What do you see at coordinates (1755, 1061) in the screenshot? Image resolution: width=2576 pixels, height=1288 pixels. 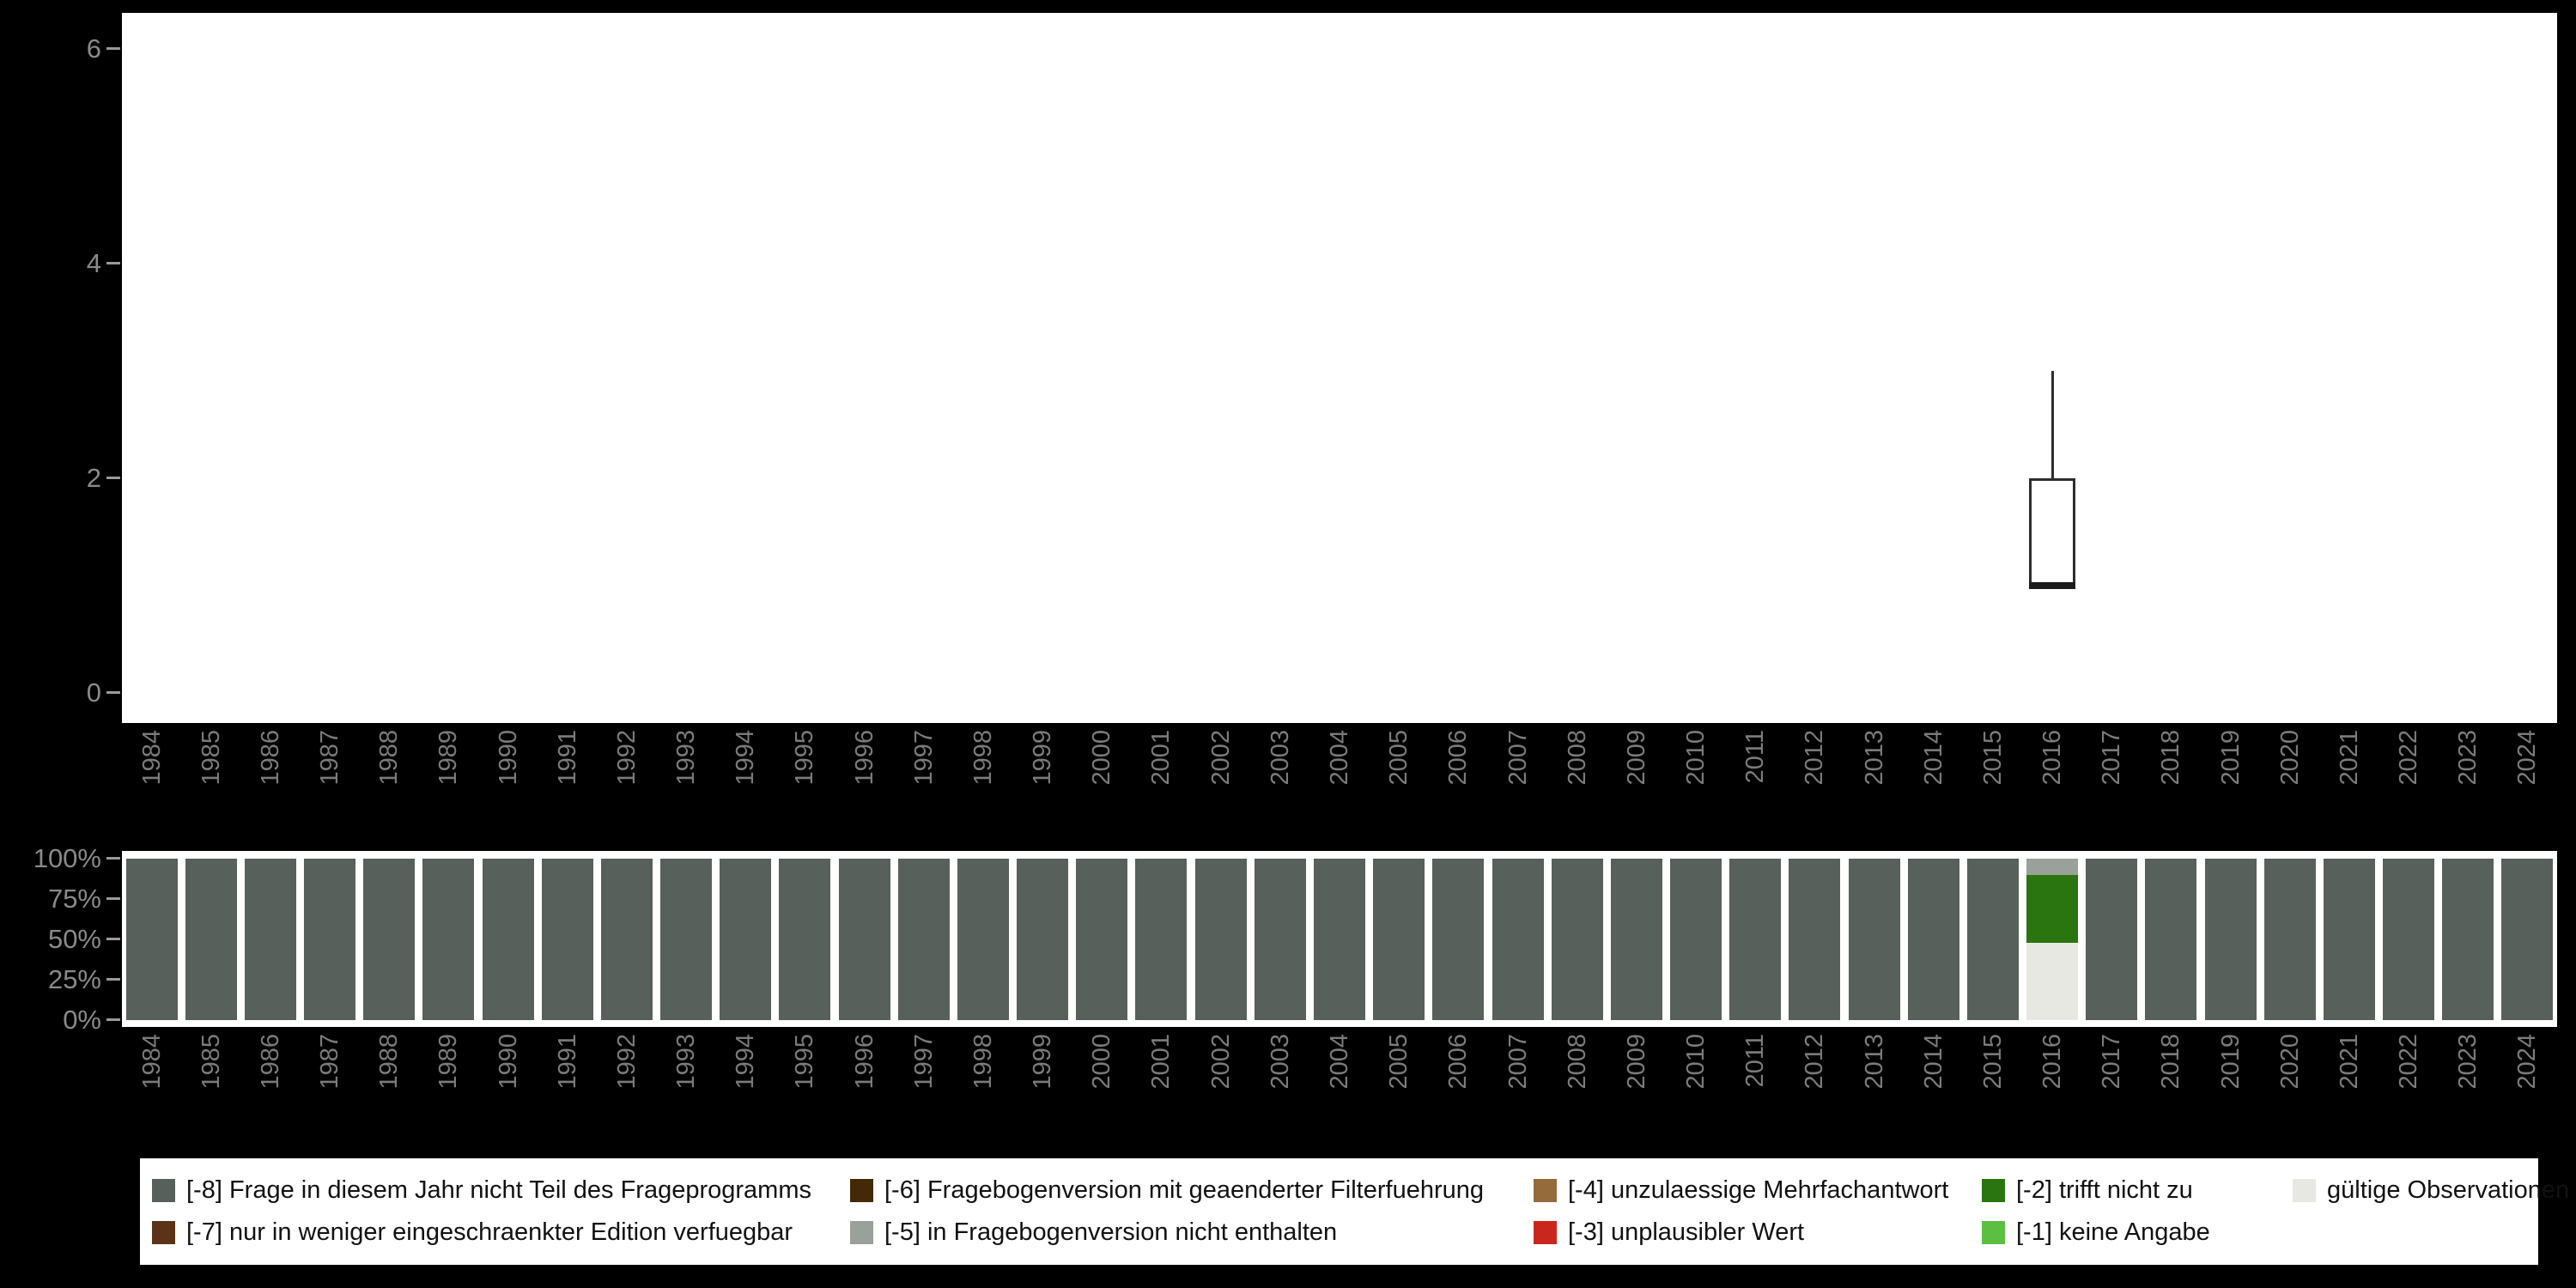 I see `x-axis-year-label: 2011` at bounding box center [1755, 1061].